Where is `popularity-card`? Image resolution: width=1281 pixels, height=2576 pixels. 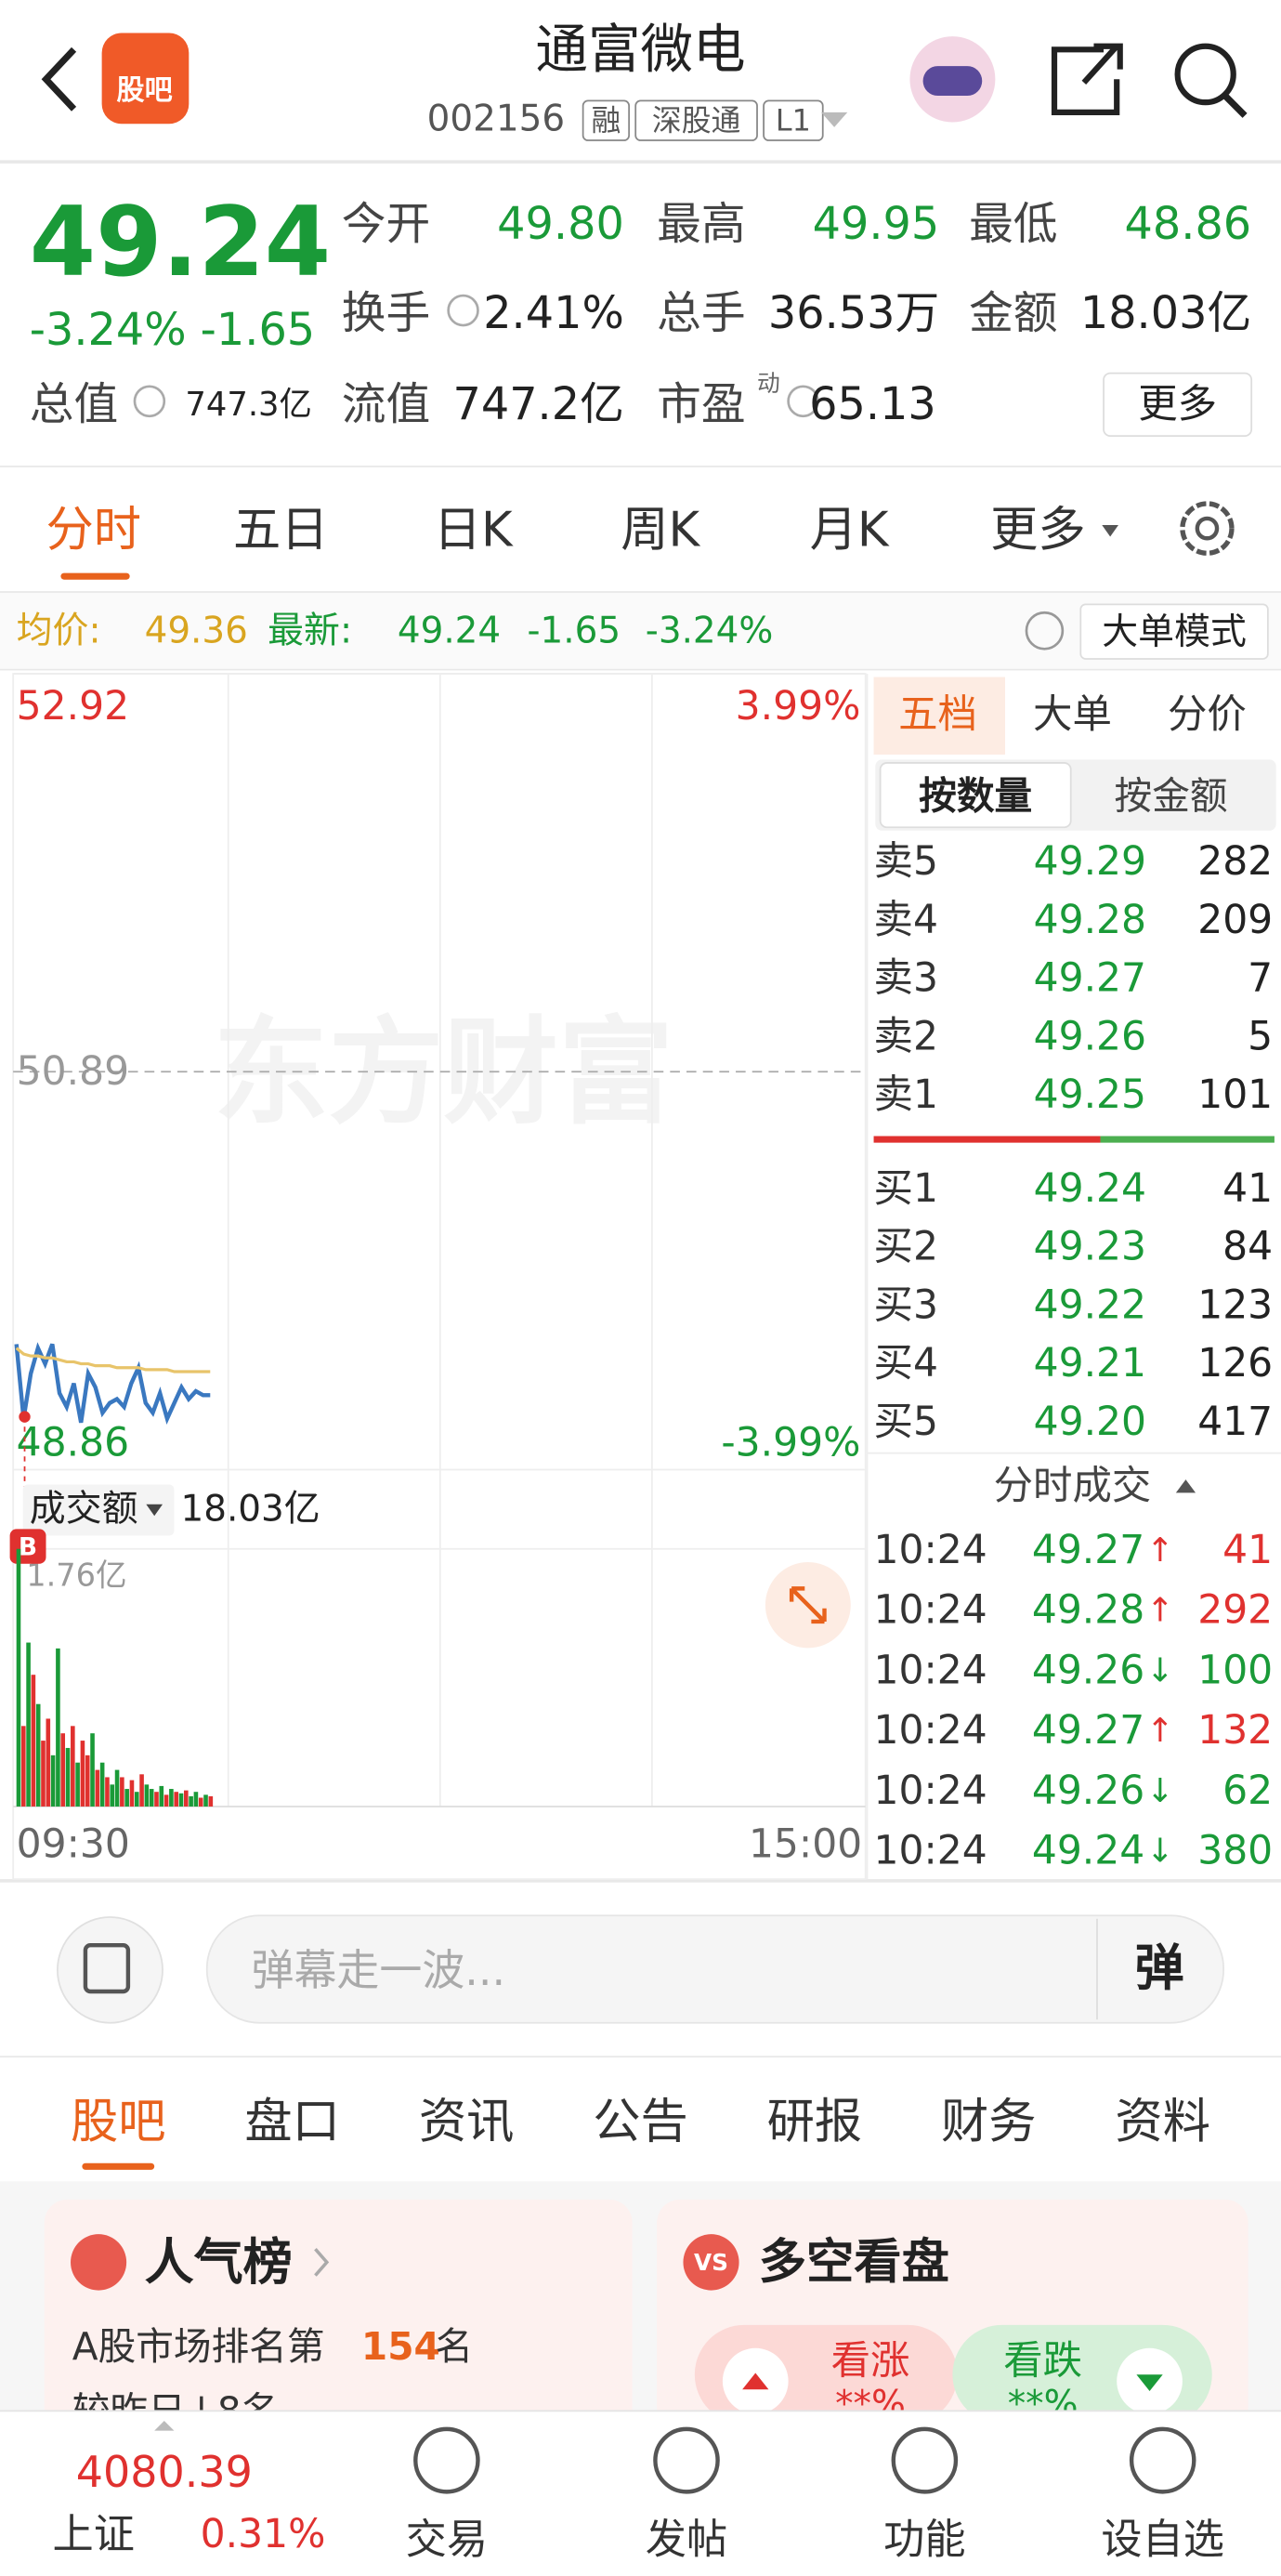 popularity-card is located at coordinates (339, 2315).